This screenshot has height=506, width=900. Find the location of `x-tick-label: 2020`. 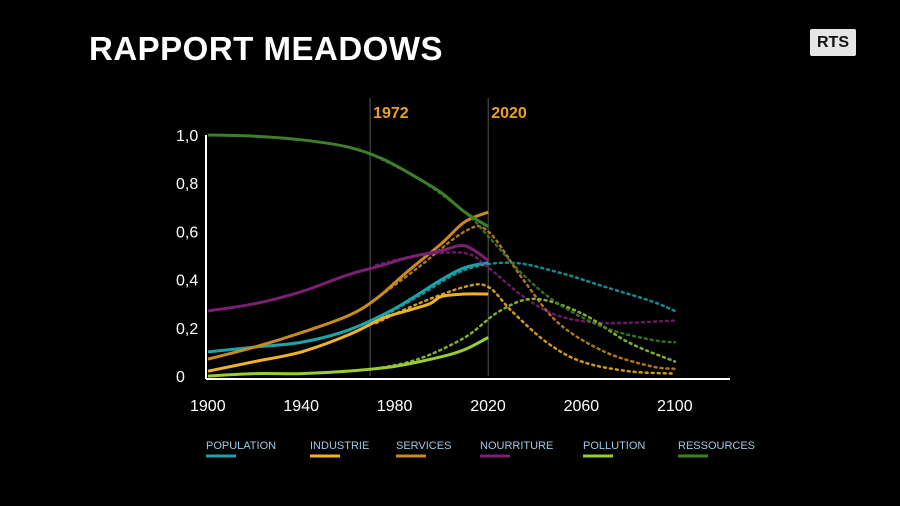

x-tick-label: 2020 is located at coordinates (488, 406).